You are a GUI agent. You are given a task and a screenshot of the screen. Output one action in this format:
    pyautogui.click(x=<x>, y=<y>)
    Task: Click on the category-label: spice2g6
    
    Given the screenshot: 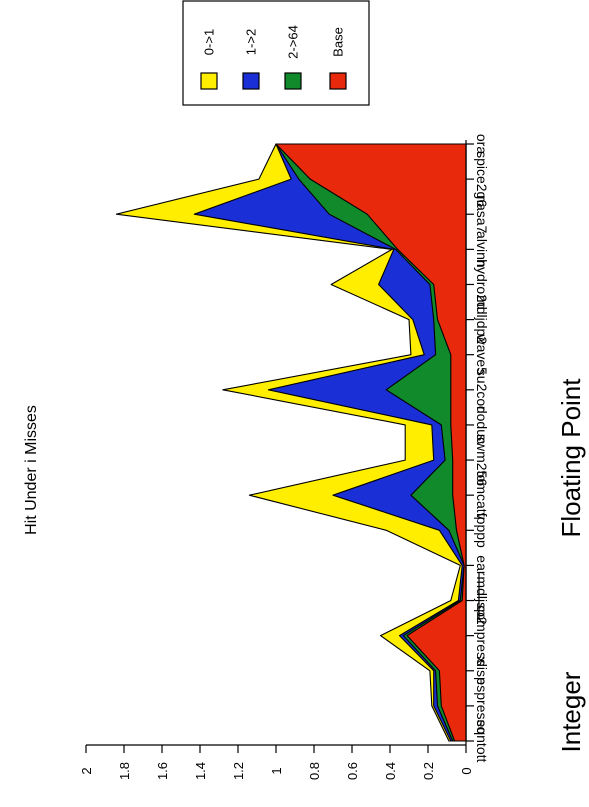 What is the action you would take?
    pyautogui.click(x=482, y=179)
    